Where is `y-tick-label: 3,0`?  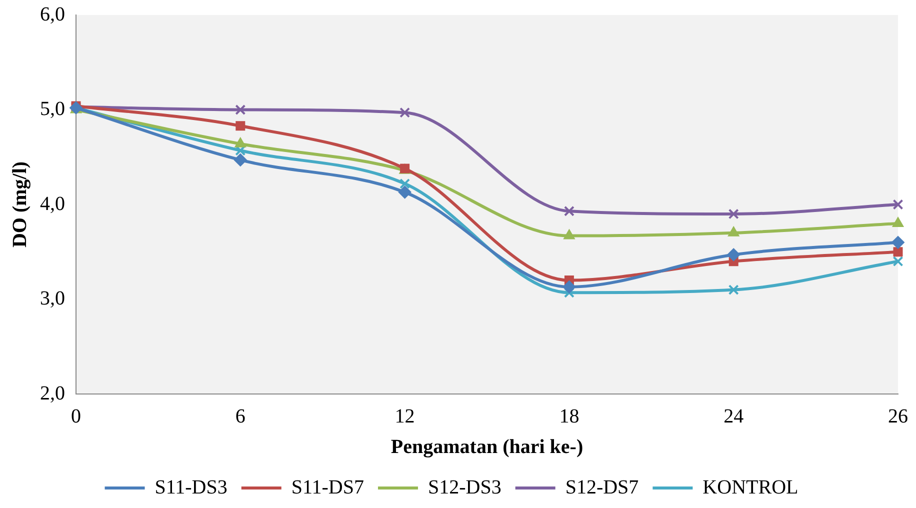 y-tick-label: 3,0 is located at coordinates (52, 299).